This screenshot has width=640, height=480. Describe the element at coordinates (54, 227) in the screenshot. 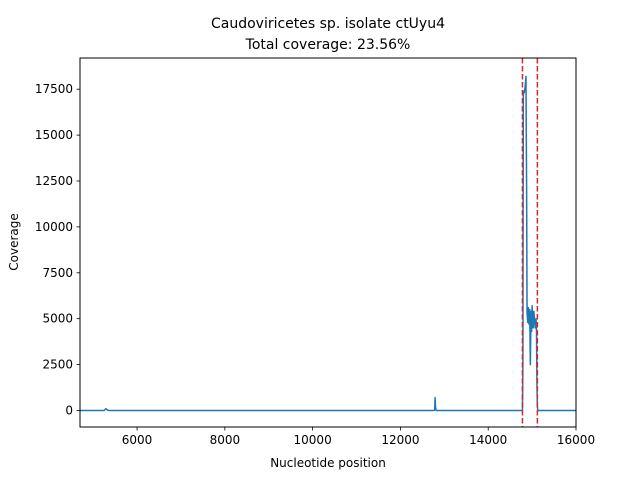

I see `y-tick-label: 10000` at that location.